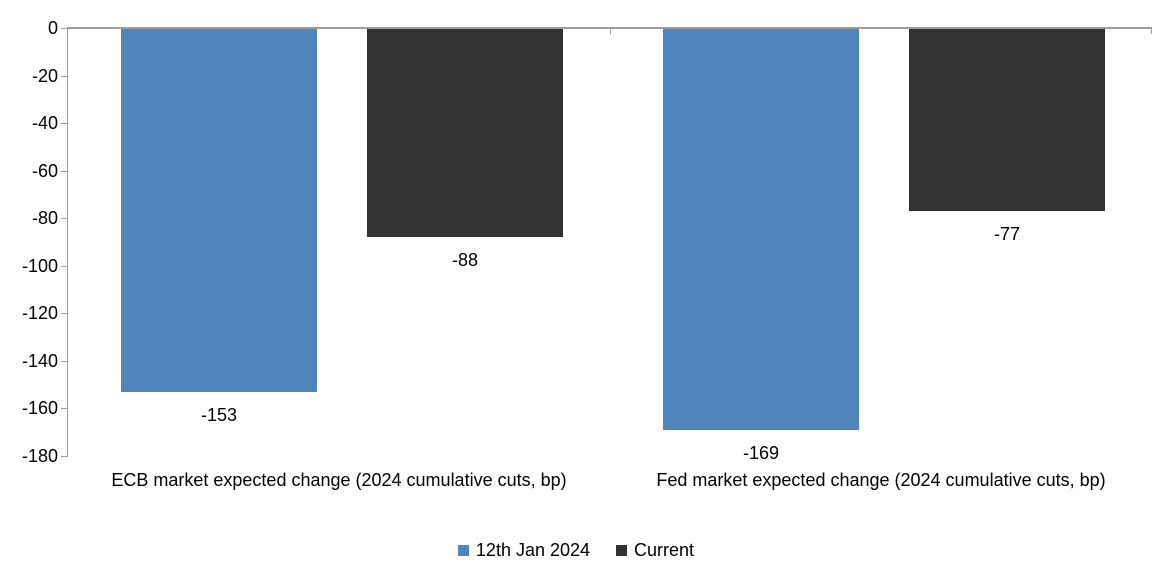  What do you see at coordinates (39, 408) in the screenshot?
I see `y-tick-label: -160` at bounding box center [39, 408].